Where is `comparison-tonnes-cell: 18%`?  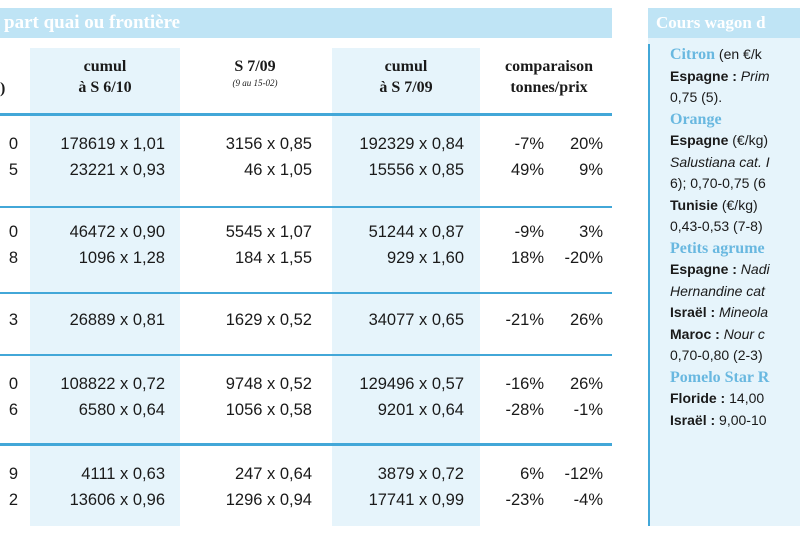 comparison-tonnes-cell: 18% is located at coordinates (527, 258).